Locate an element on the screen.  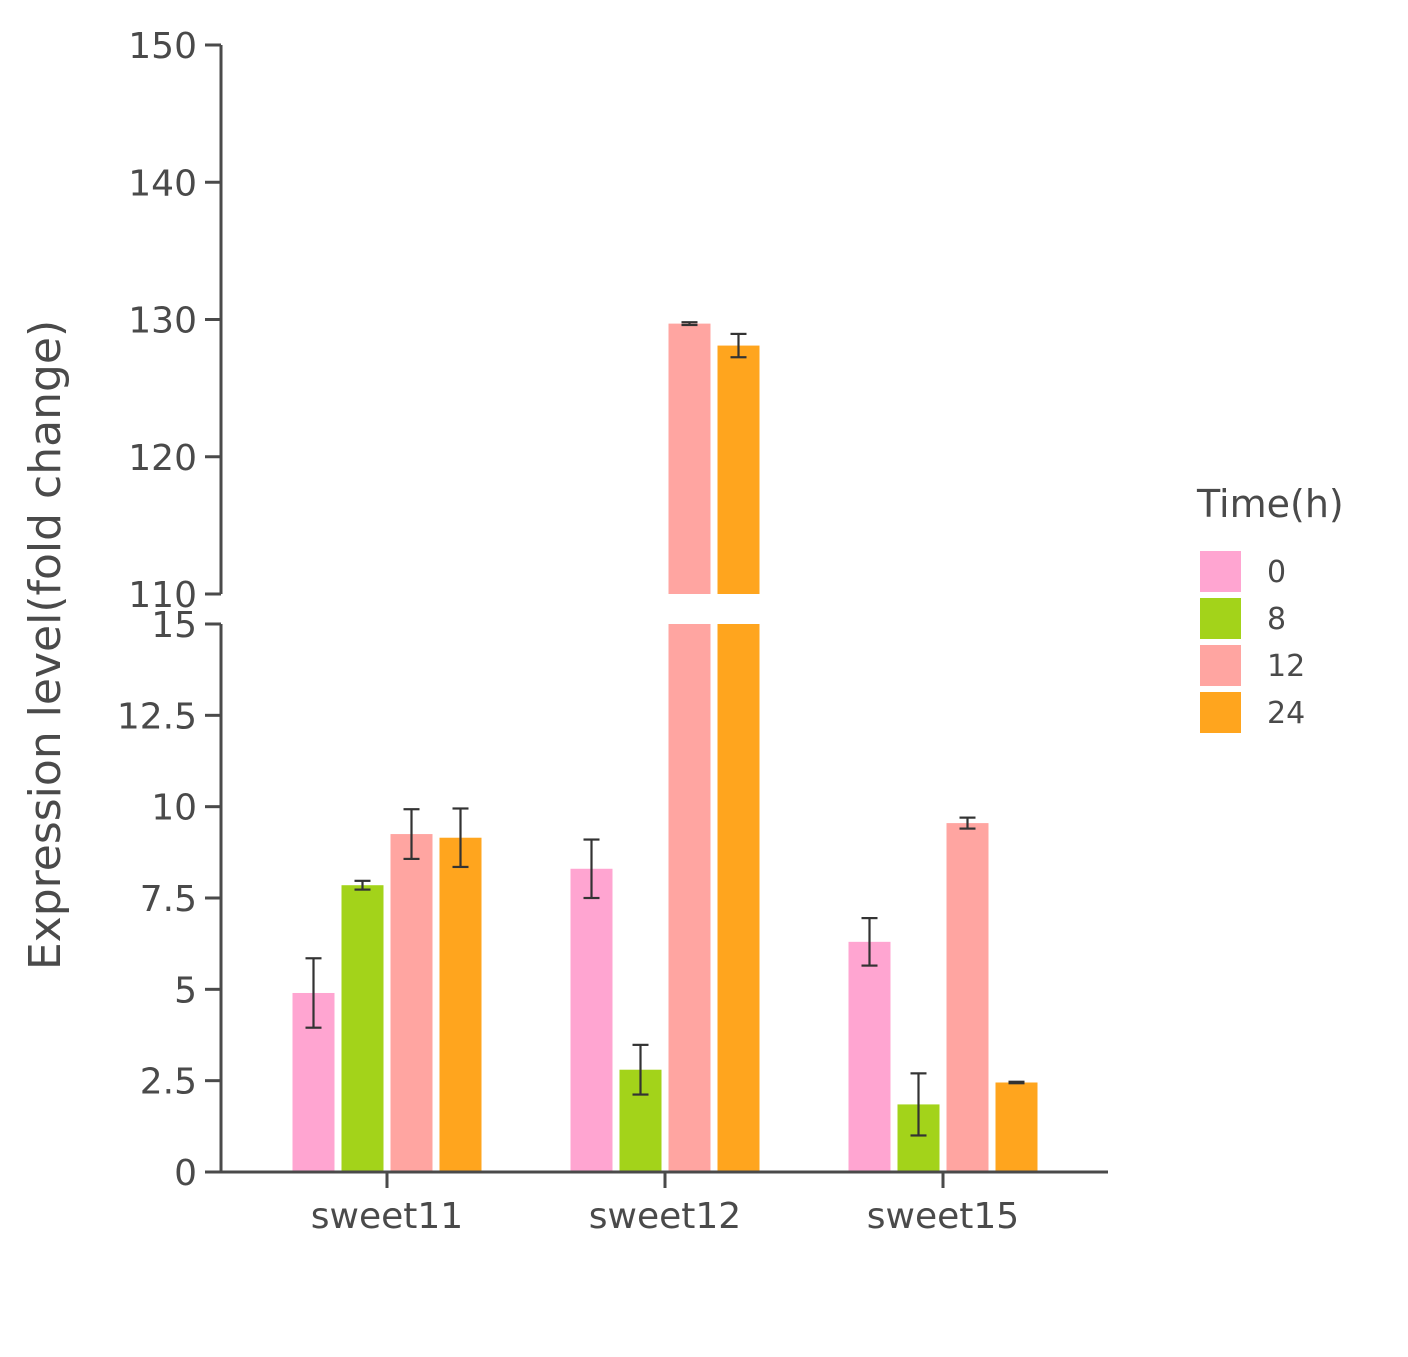
y-tick-label: 150 is located at coordinates (162, 46).